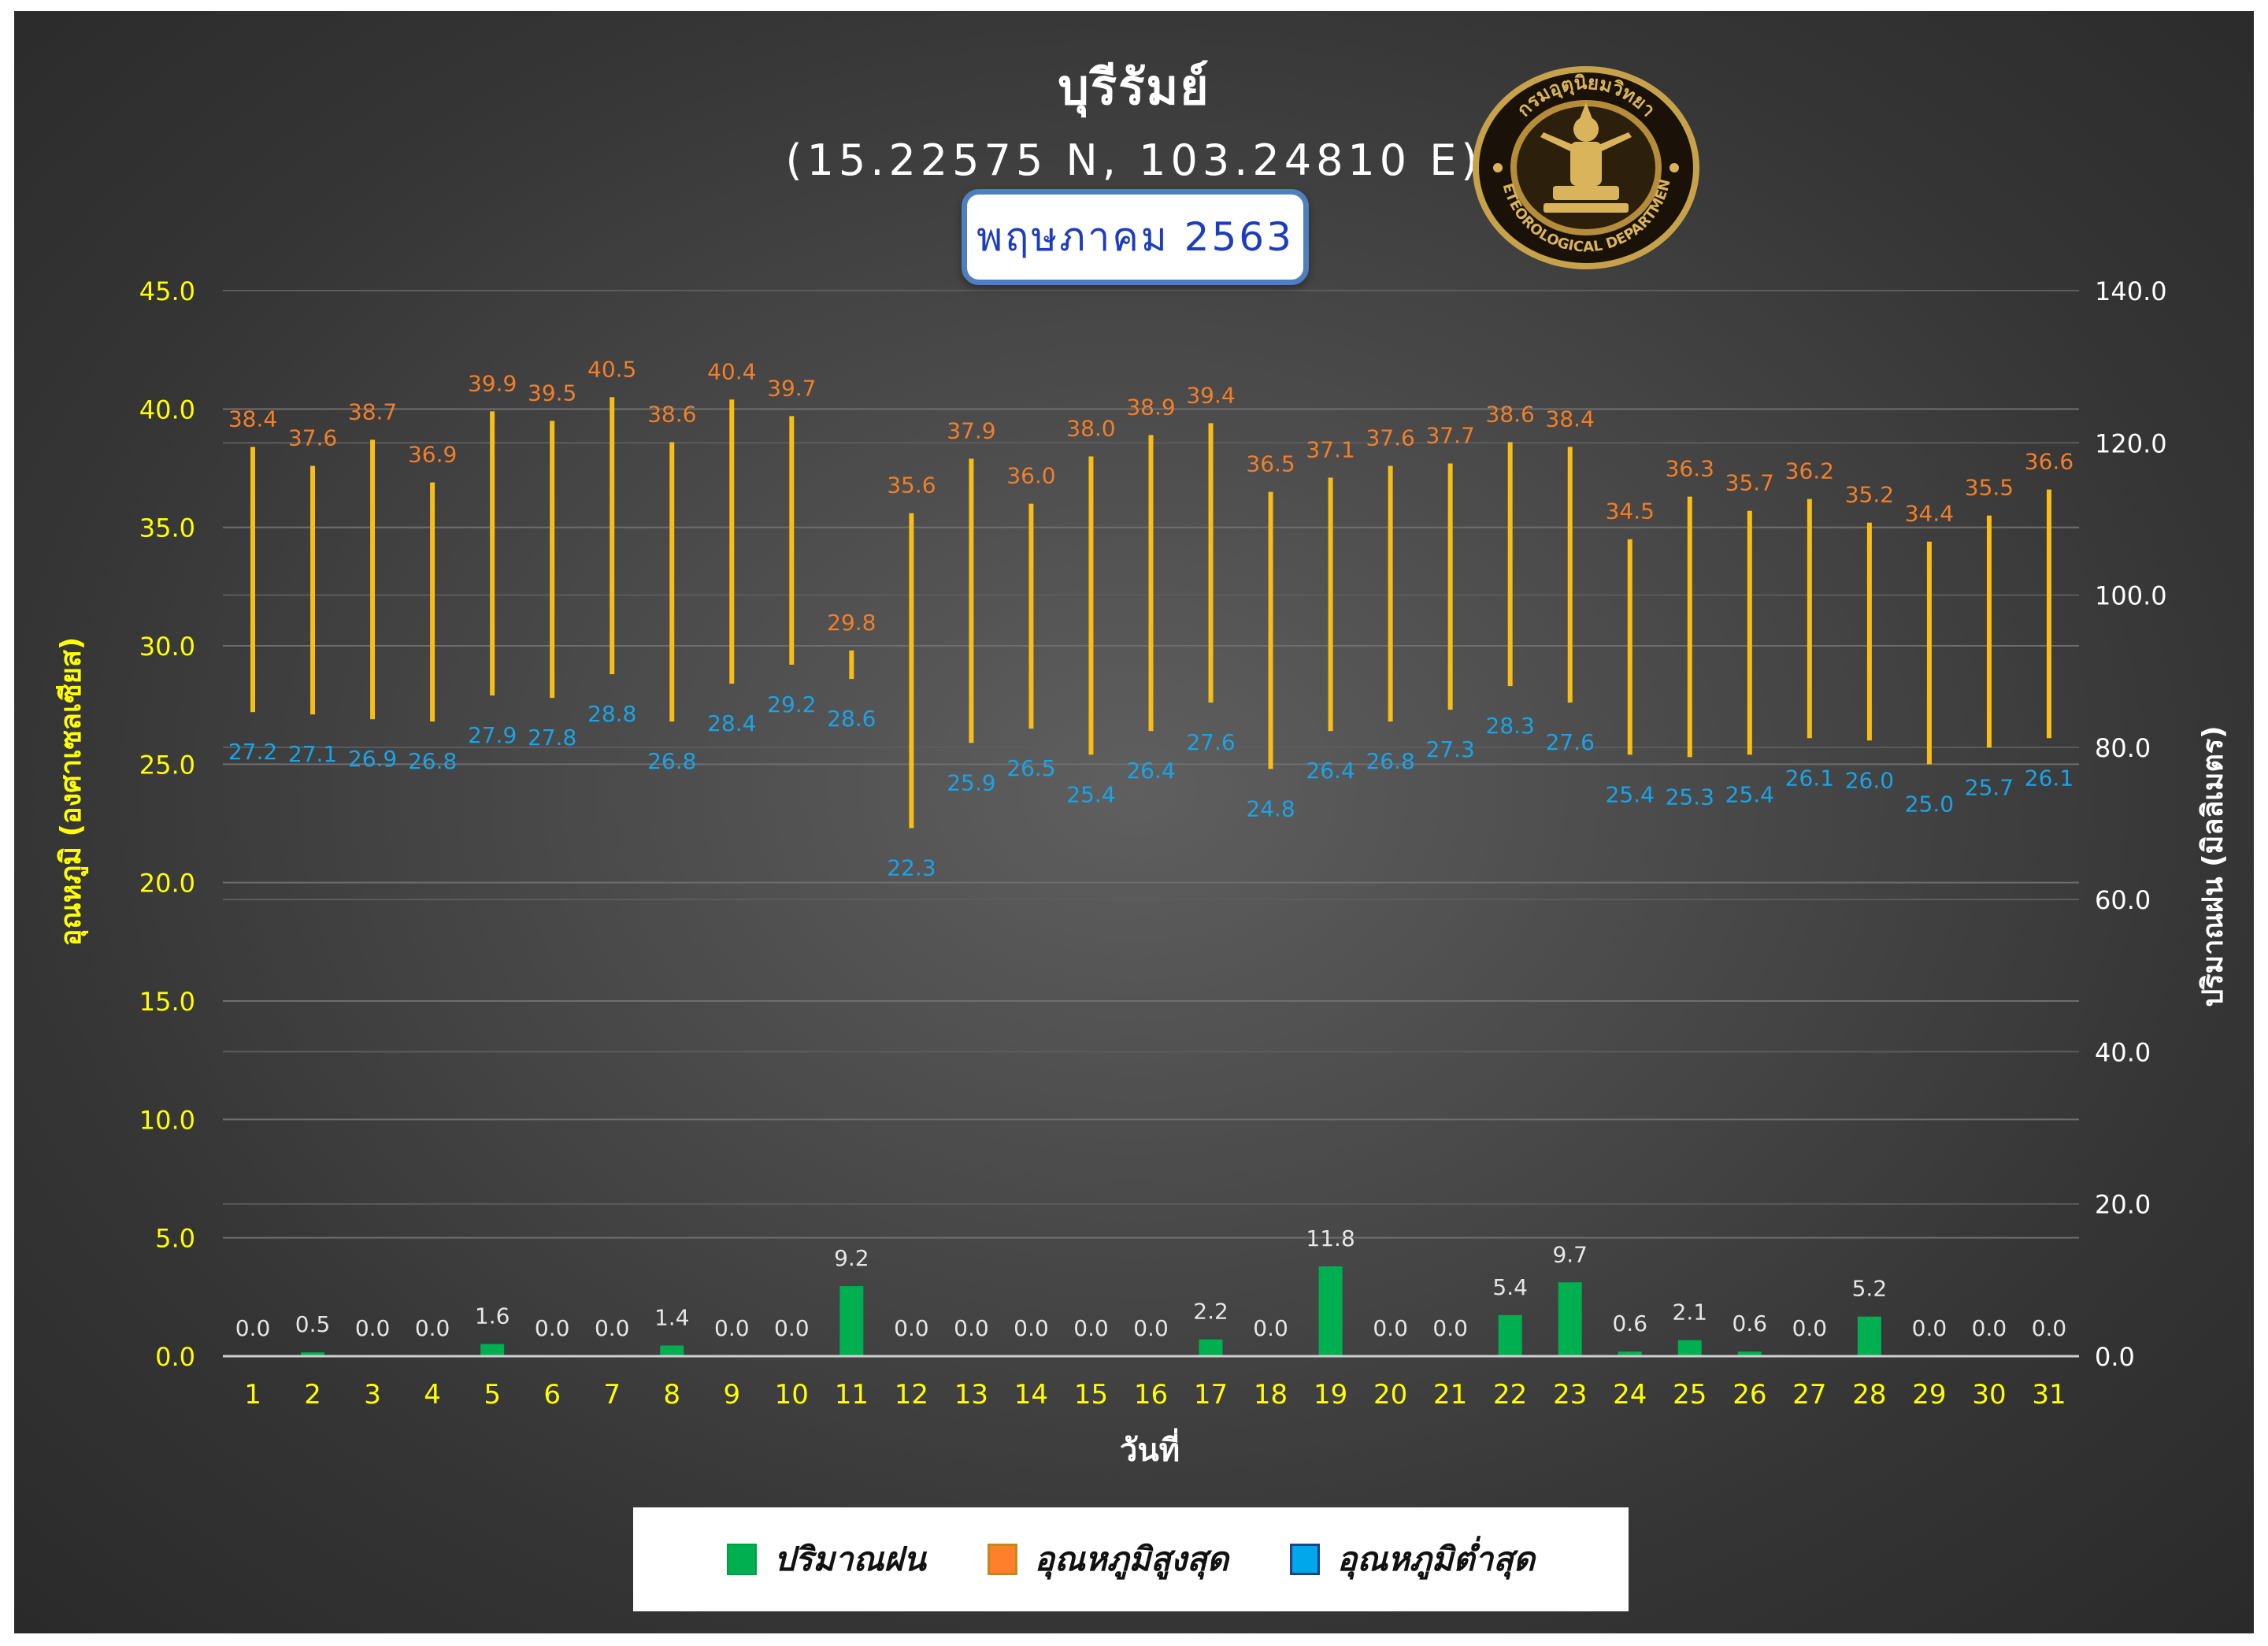 The image size is (2268, 1646). I want to click on x-tick-label: 16, so click(1151, 1395).